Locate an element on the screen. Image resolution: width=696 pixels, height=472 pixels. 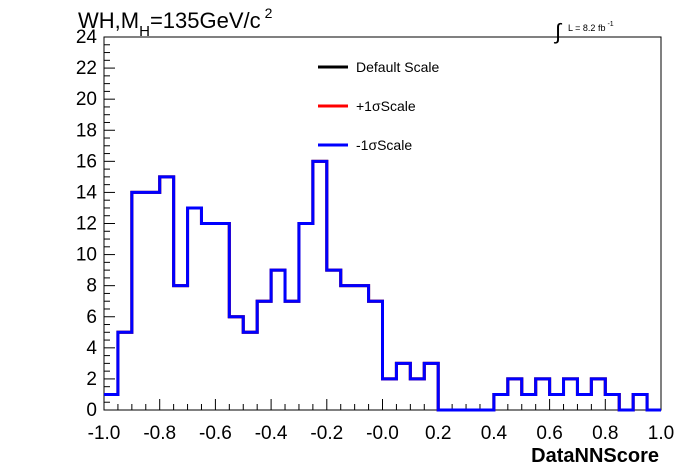
x-tick-label: 0.6 is located at coordinates (549, 433).